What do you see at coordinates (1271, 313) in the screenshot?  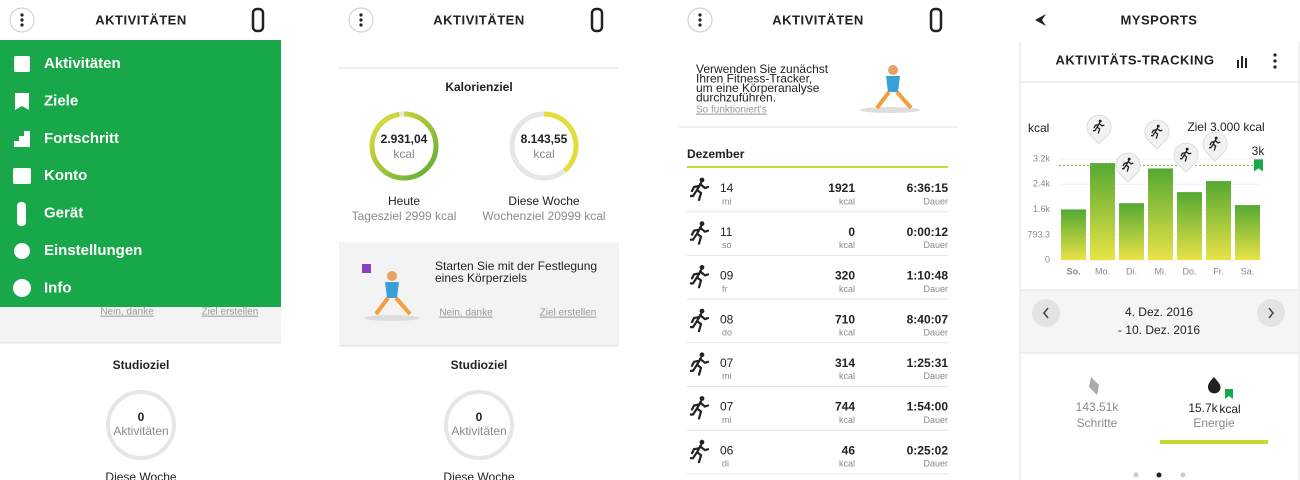 I see `next-week` at bounding box center [1271, 313].